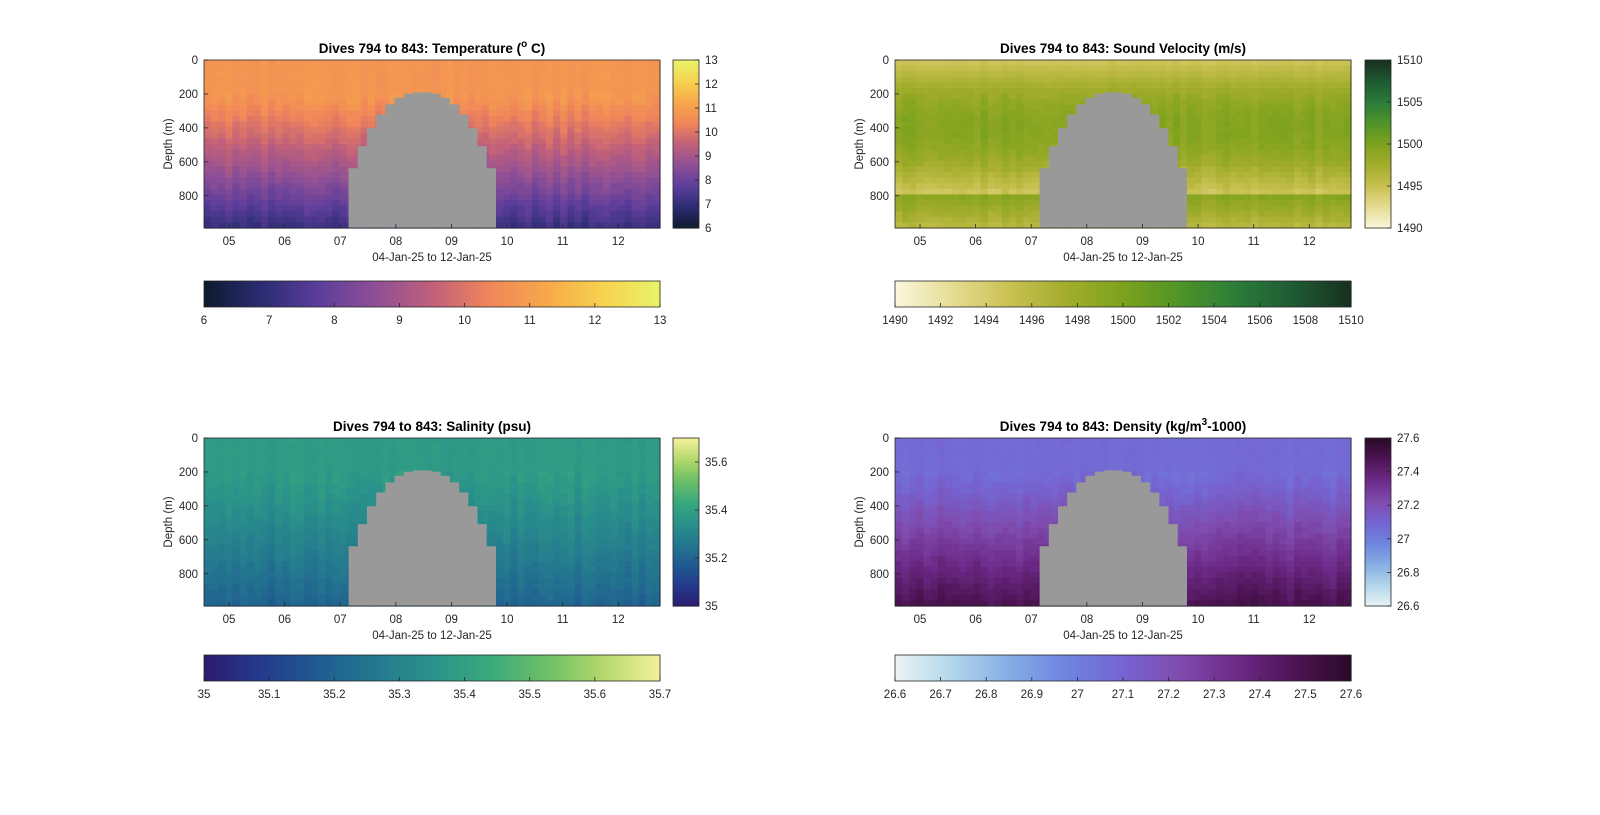 The height and width of the screenshot is (815, 1600). Describe the element at coordinates (1113, 160) in the screenshot. I see `no-data-region` at that location.